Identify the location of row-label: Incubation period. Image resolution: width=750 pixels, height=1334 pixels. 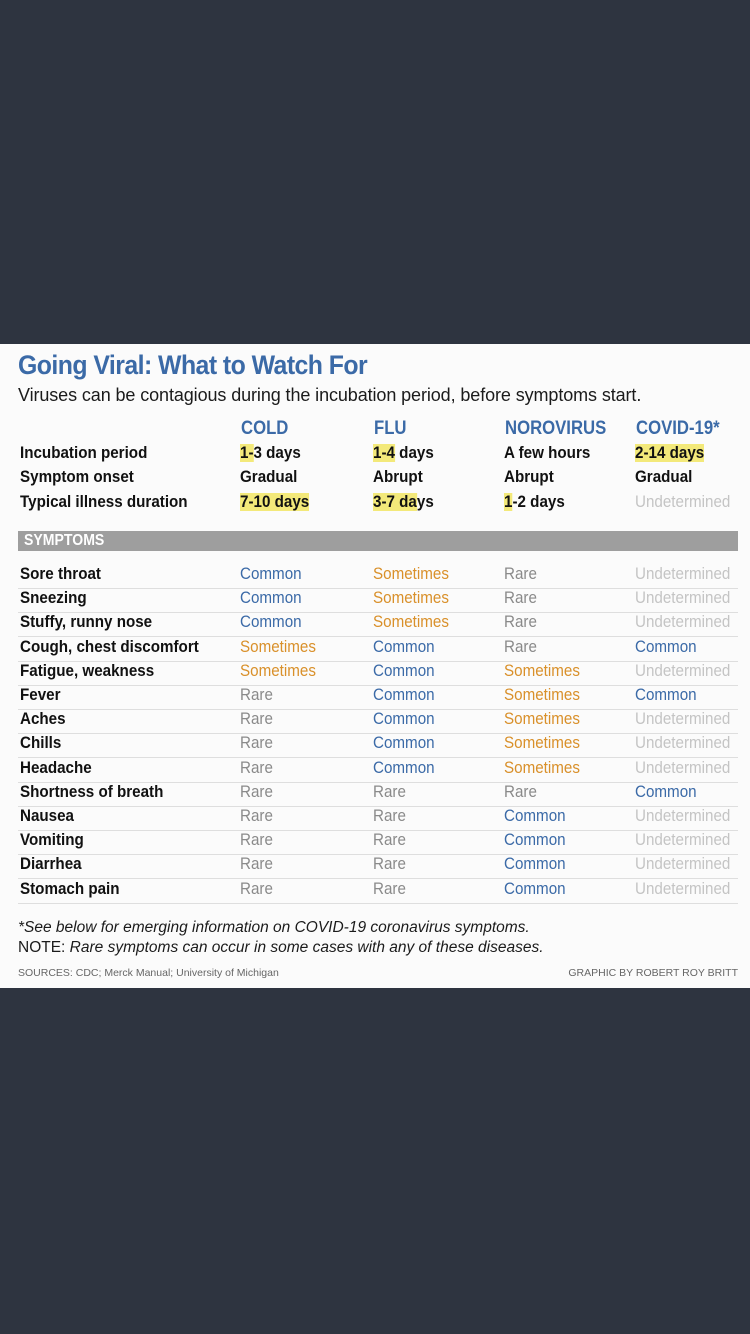
(84, 453).